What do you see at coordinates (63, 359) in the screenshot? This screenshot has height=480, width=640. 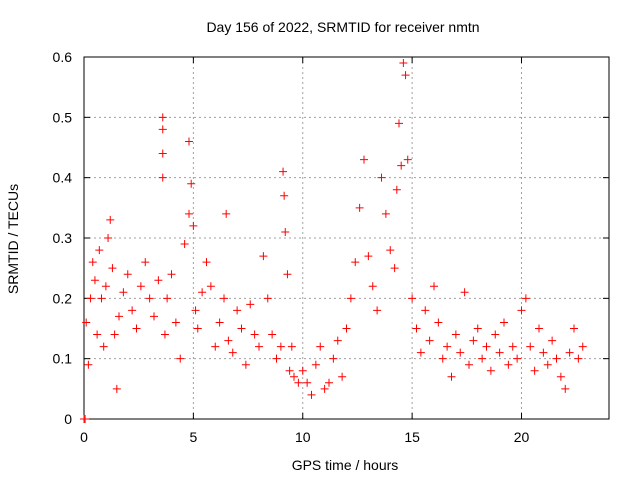 I see `y-tick-label: 0.1` at bounding box center [63, 359].